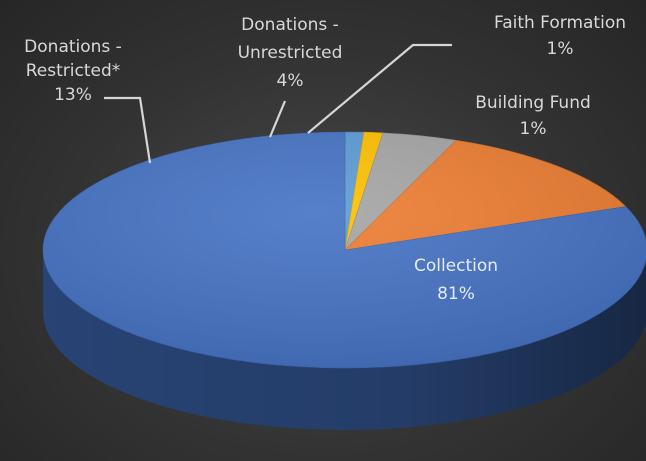 Image resolution: width=646 pixels, height=461 pixels. I want to click on data-label-collection: Collection 81%, so click(456, 280).